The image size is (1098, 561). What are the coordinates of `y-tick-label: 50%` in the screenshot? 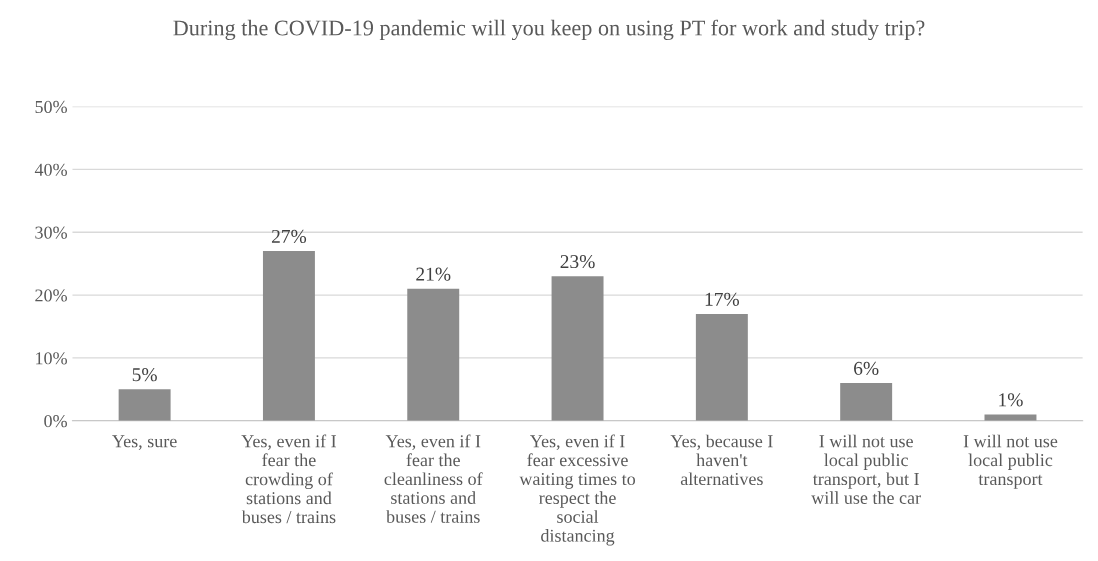 It's located at (51, 107).